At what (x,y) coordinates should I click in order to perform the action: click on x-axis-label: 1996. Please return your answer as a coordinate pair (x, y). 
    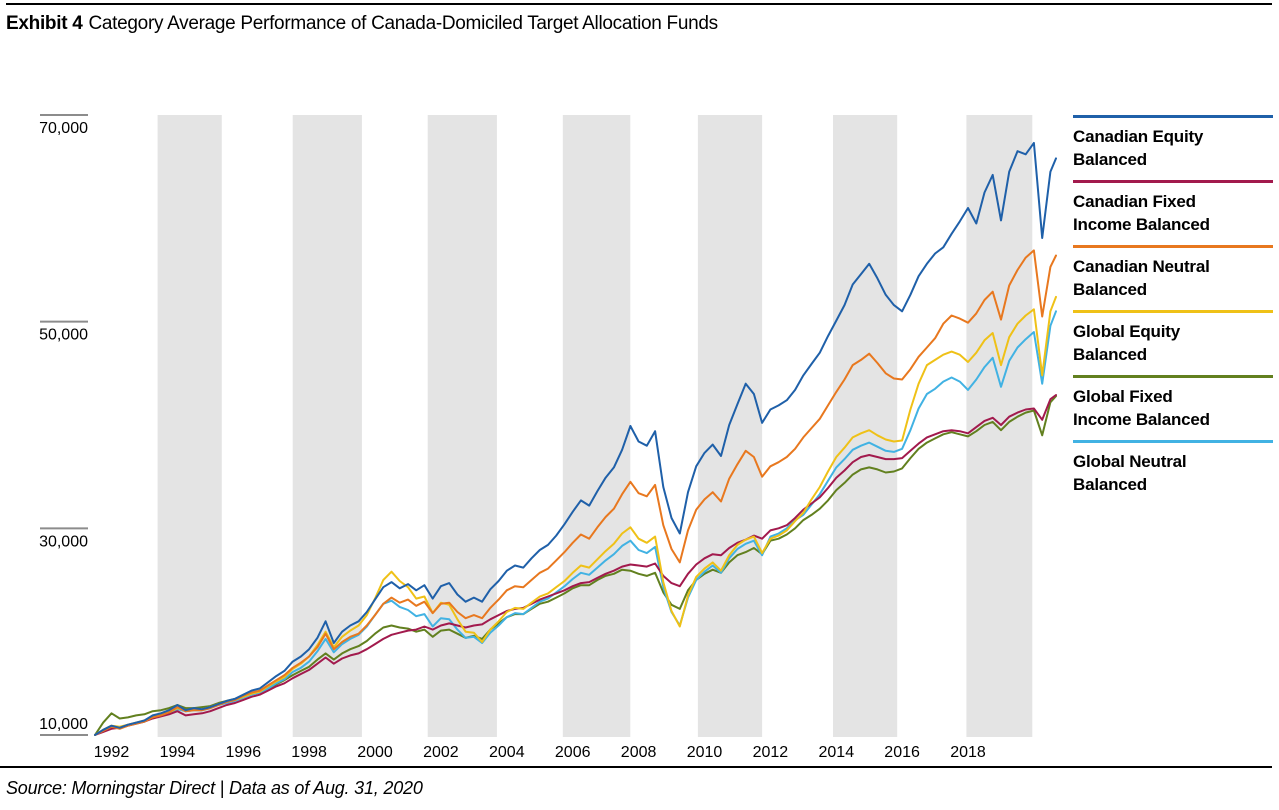
    Looking at the image, I should click on (244, 752).